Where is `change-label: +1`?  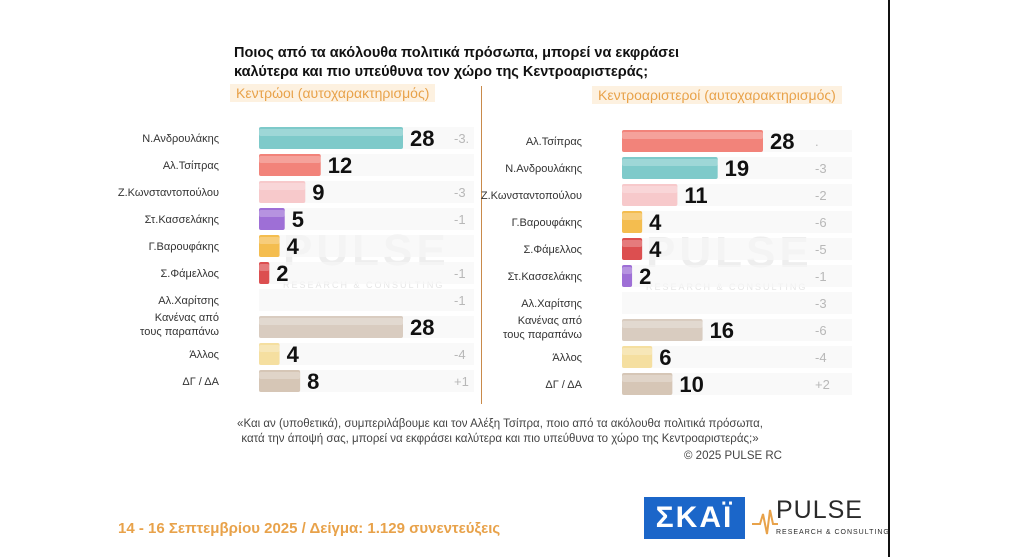
change-label: +1 is located at coordinates (461, 381).